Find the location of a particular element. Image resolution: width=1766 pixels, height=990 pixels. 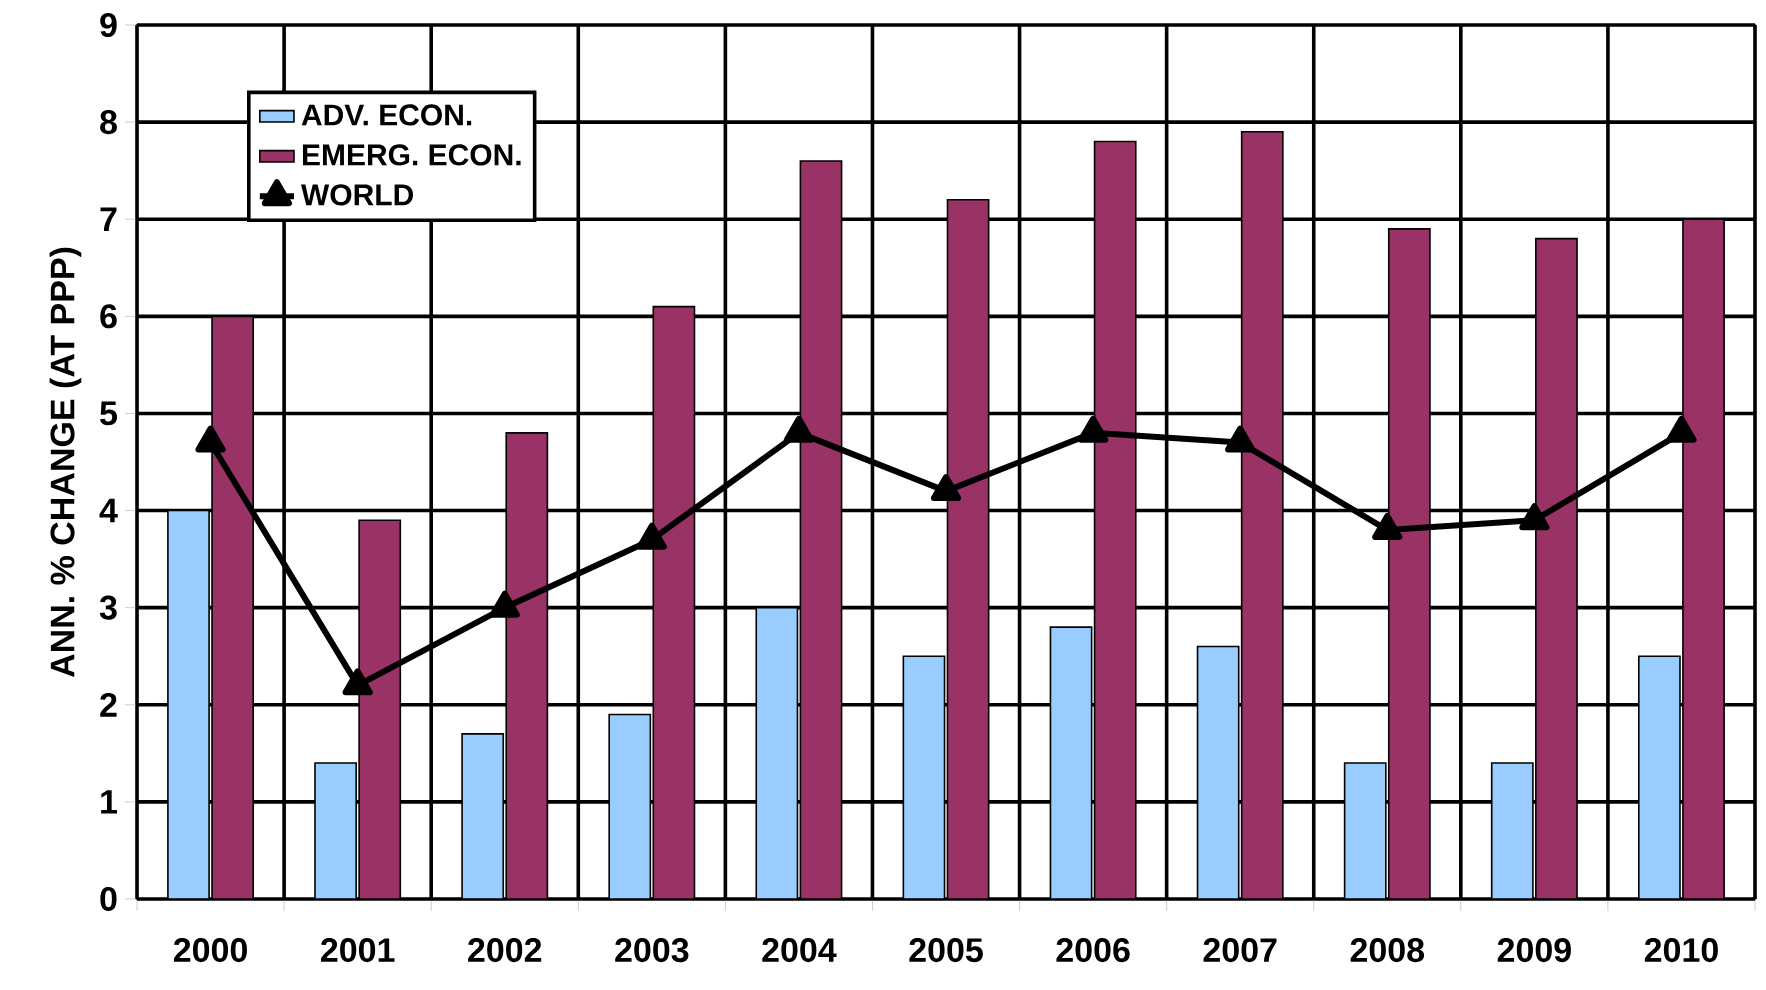

x-tick-label: 2008 is located at coordinates (1387, 950).